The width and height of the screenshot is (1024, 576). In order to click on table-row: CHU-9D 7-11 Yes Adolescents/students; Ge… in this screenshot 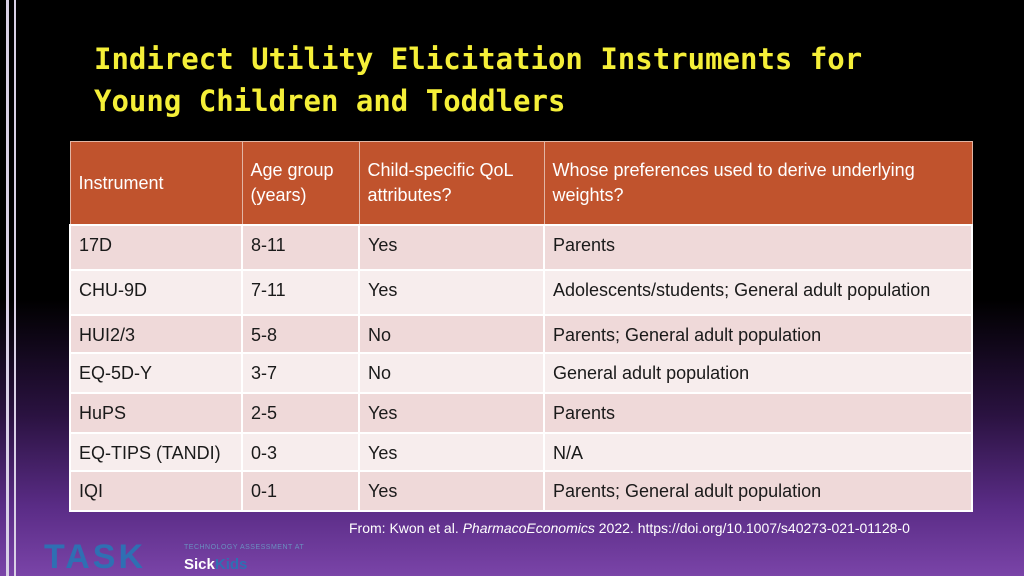, I will do `click(521, 292)`.